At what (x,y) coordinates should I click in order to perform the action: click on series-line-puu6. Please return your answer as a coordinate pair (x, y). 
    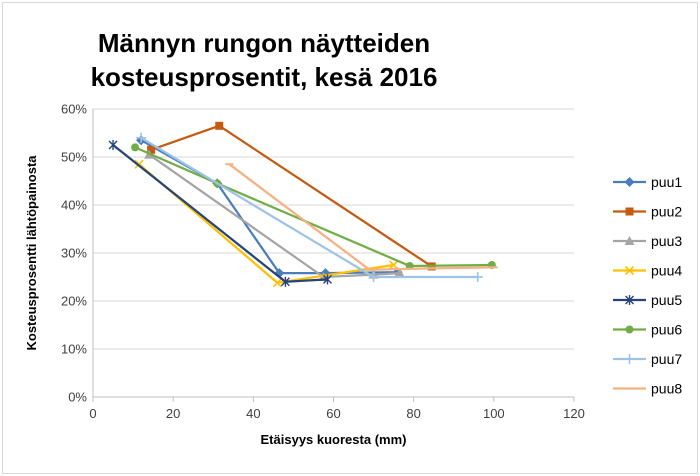
    Looking at the image, I should click on (313, 207).